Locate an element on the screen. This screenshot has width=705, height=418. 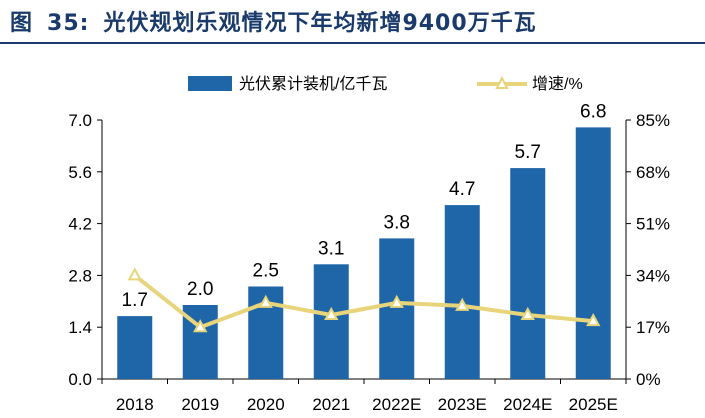
legend-bar-label: 光伏累计装机/亿千瓦 is located at coordinates (313, 84).